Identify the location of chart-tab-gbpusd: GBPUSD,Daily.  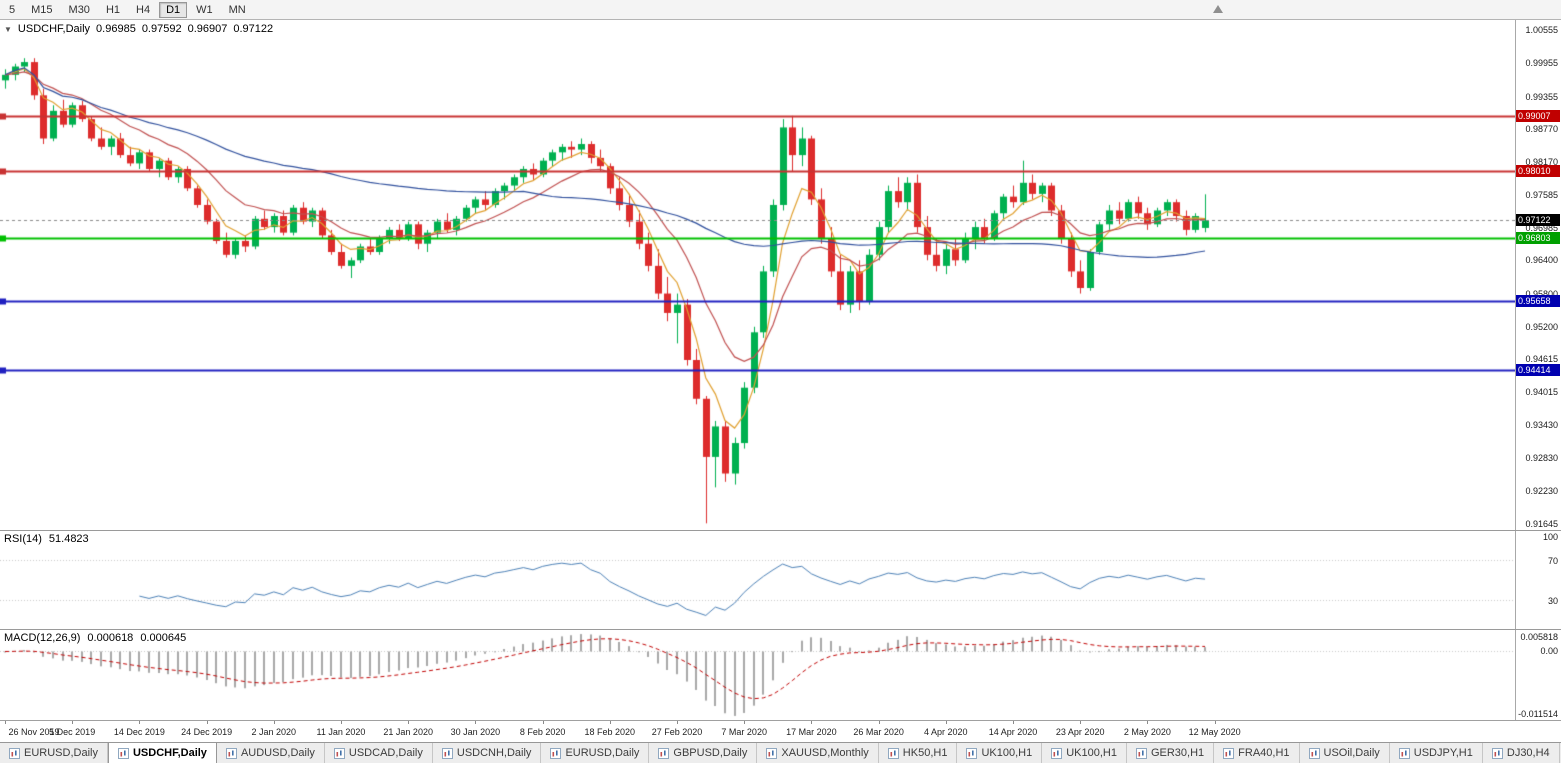
(703, 753).